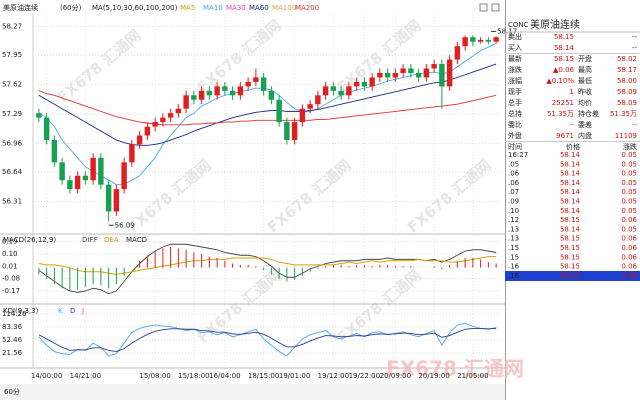 This screenshot has width=640, height=400. Describe the element at coordinates (627, 59) in the screenshot. I see `quote-value: 58.02` at that location.